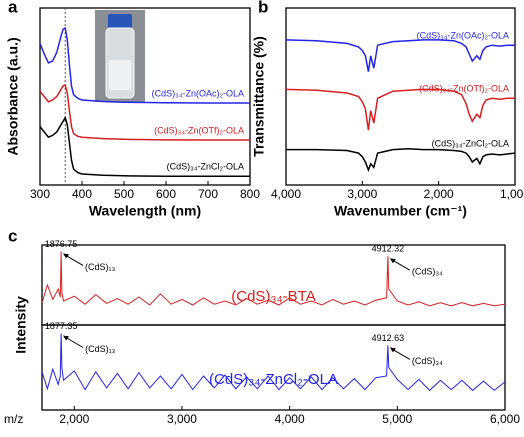  Describe the element at coordinates (13, 96) in the screenshot. I see `y-axis-label: Absorbance (a.u.)` at that location.